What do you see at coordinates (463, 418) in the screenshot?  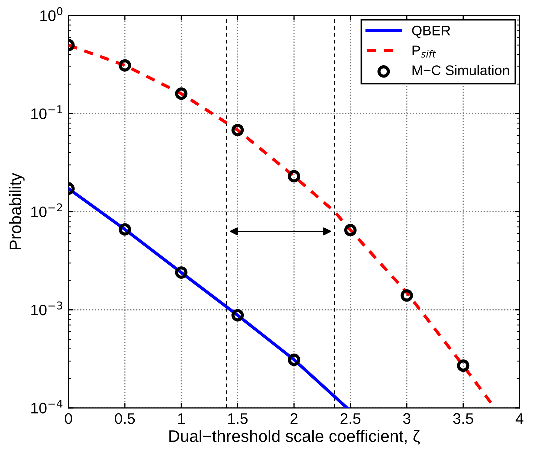 I see `x-tick-label: 3.5` at bounding box center [463, 418].